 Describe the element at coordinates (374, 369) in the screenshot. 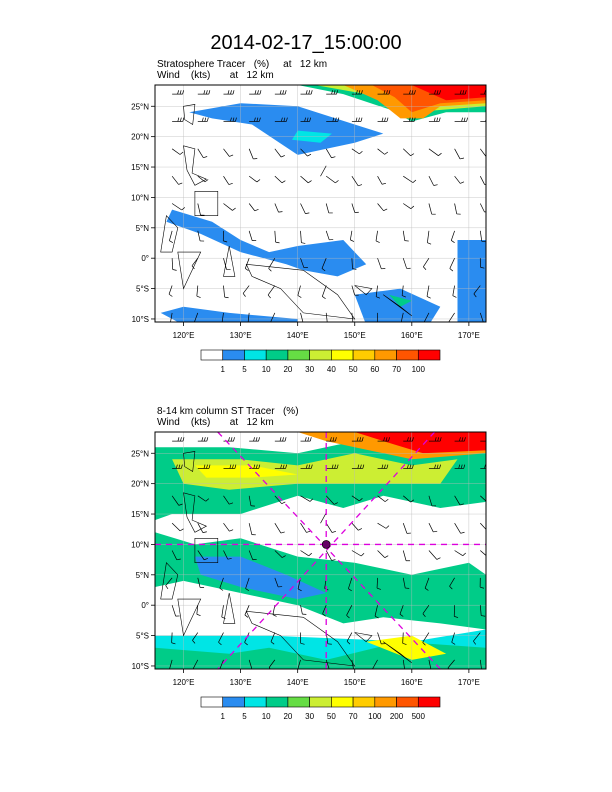

I see `colorbar-label: 60` at that location.